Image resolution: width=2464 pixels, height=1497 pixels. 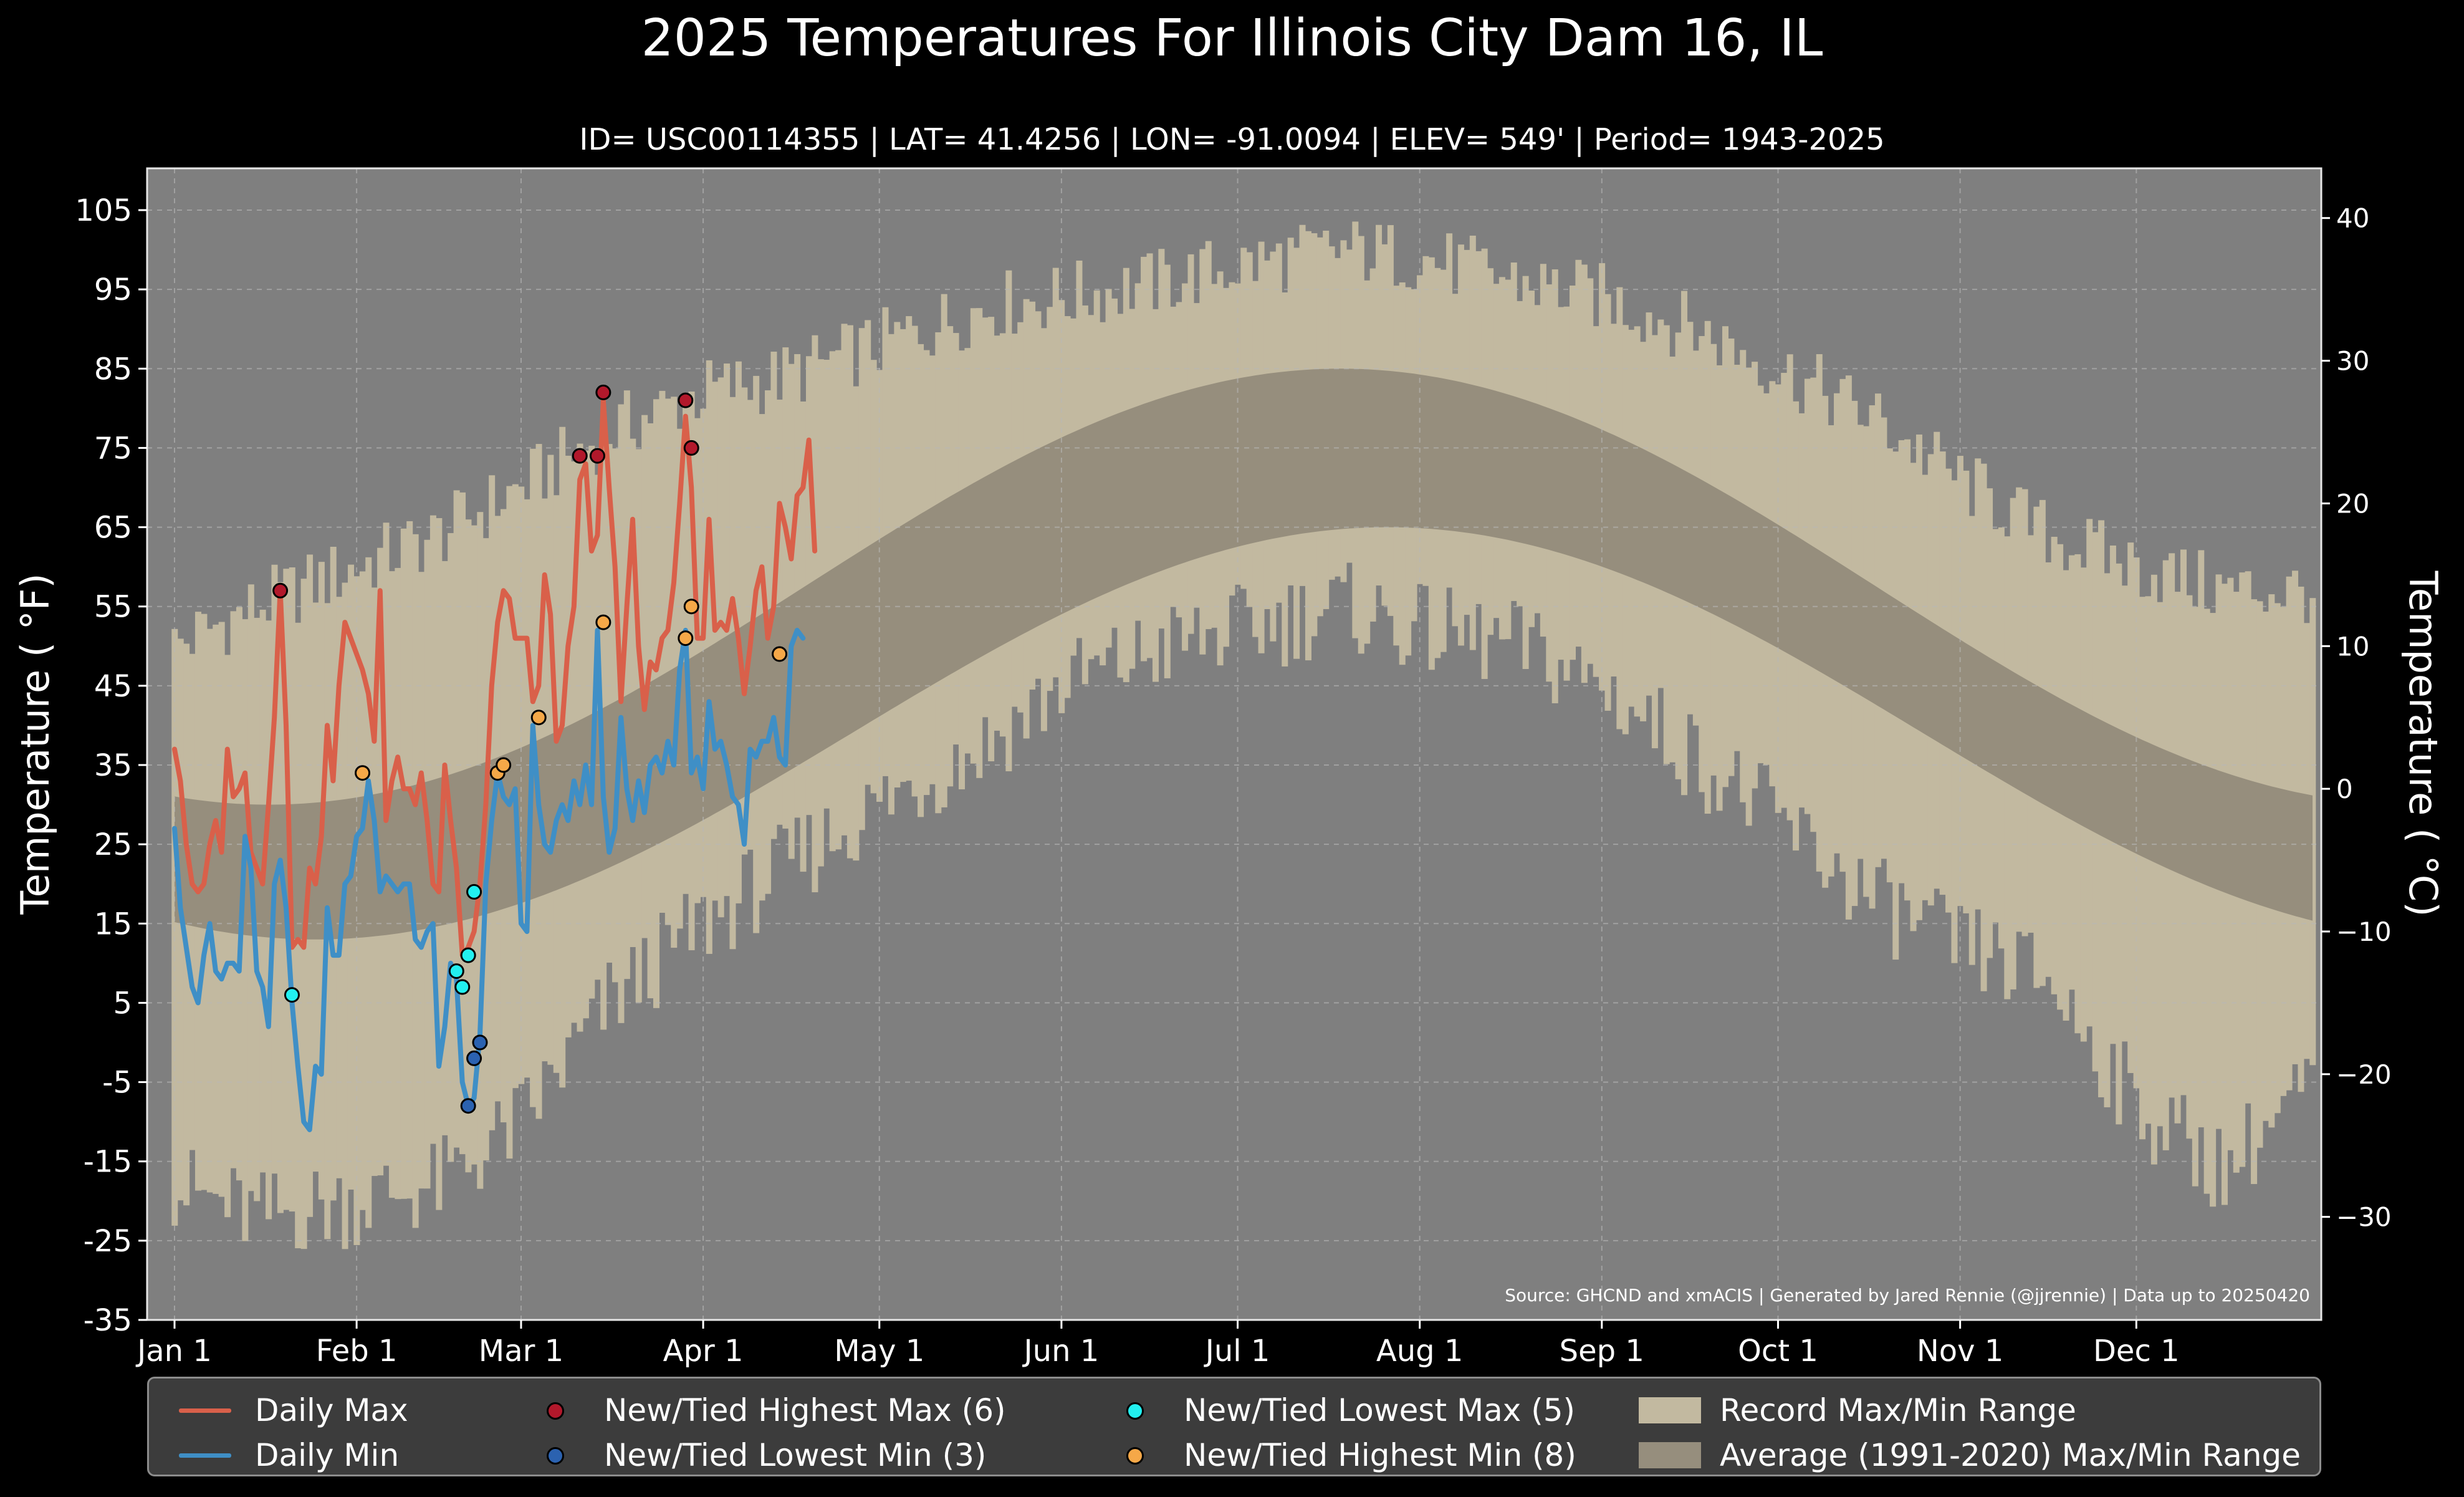 What do you see at coordinates (1380, 1455) in the screenshot?
I see `legend-label: New/Tied Highest Min (8)` at bounding box center [1380, 1455].